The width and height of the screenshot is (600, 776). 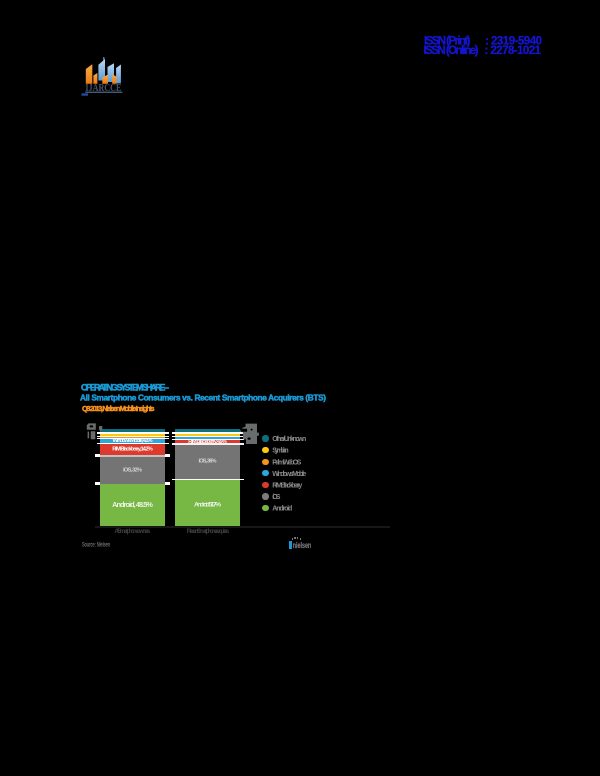 What do you see at coordinates (132, 531) in the screenshot?
I see `svg-text: All Smartphone owners` at bounding box center [132, 531].